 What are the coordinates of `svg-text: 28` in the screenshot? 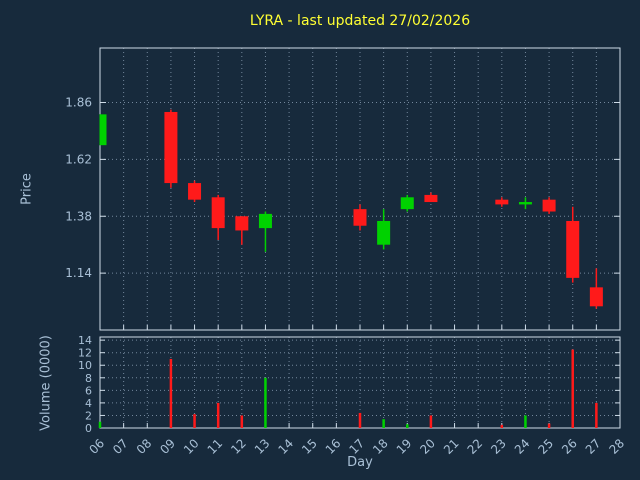 It's located at (616, 446).